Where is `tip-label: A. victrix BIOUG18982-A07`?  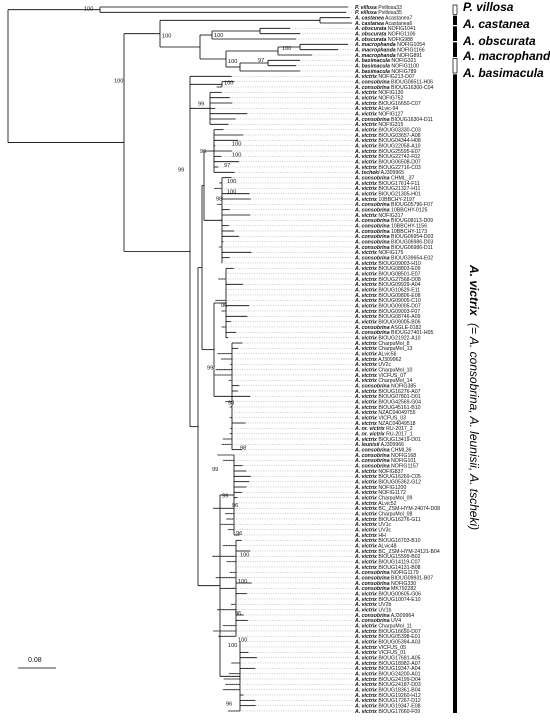 tip-label: A. victrix BIOUG18982-A07 is located at coordinates (387, 664).